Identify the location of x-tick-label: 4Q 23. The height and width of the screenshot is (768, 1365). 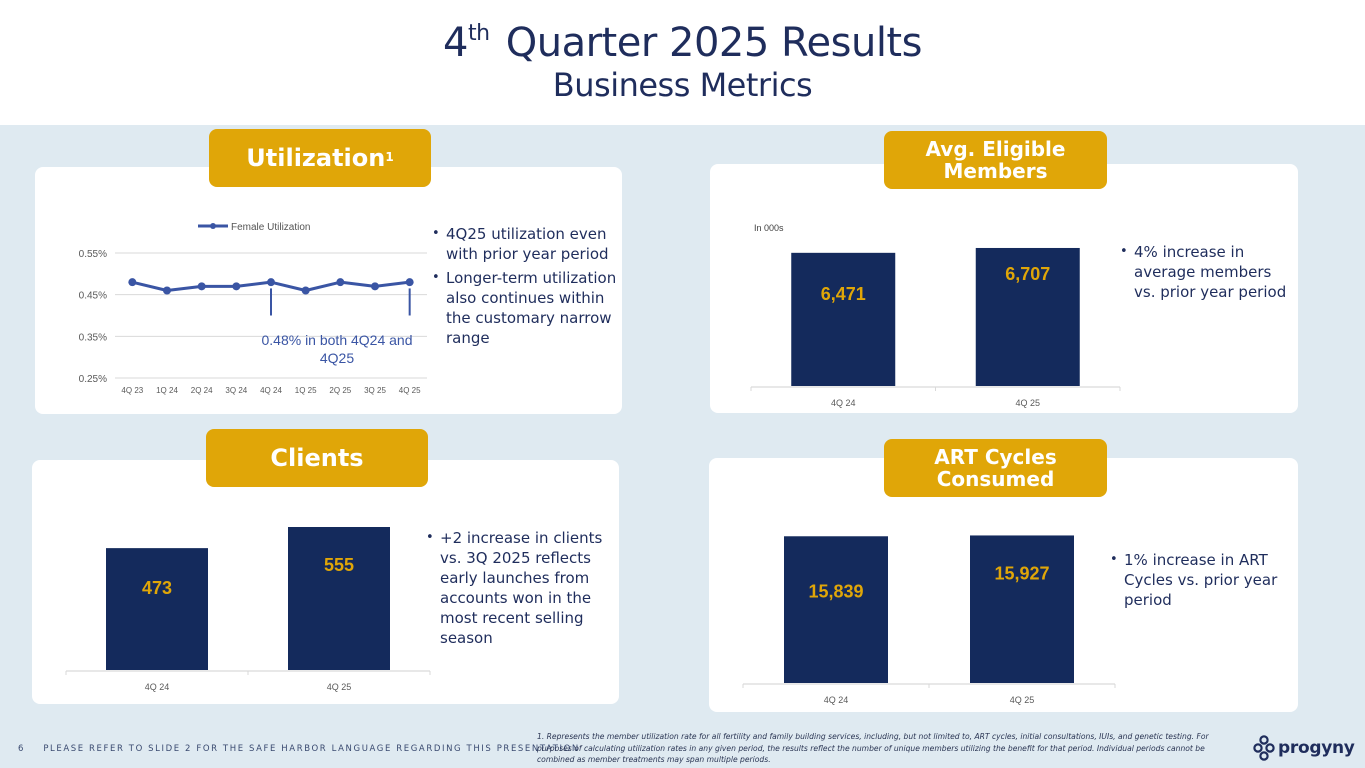
(132, 390).